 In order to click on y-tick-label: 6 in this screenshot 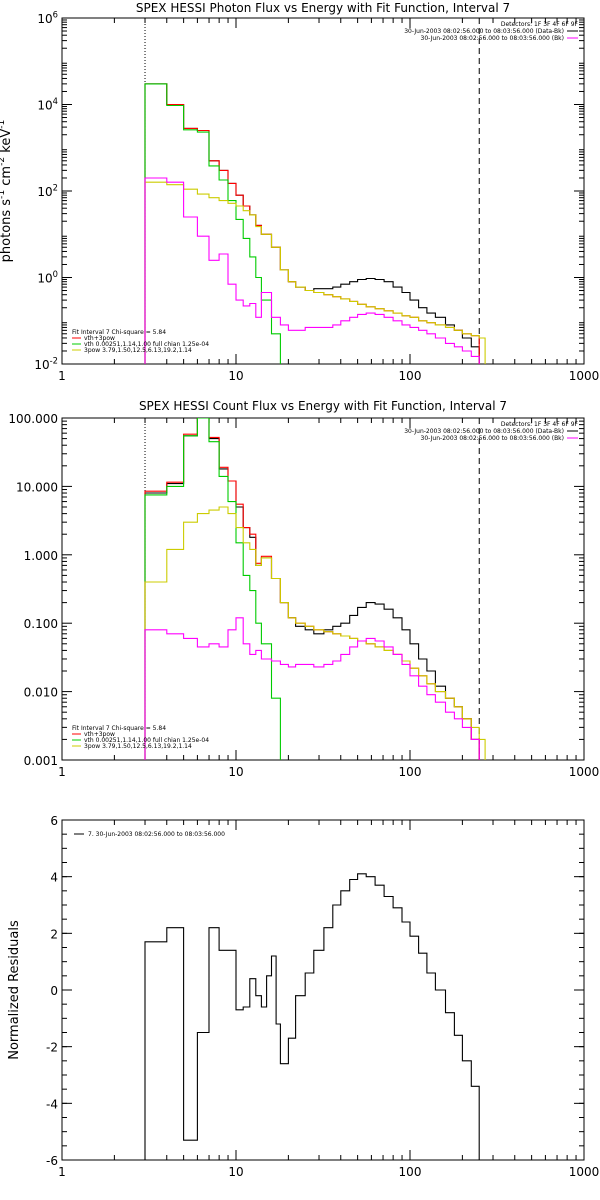, I will do `click(54, 821)`.